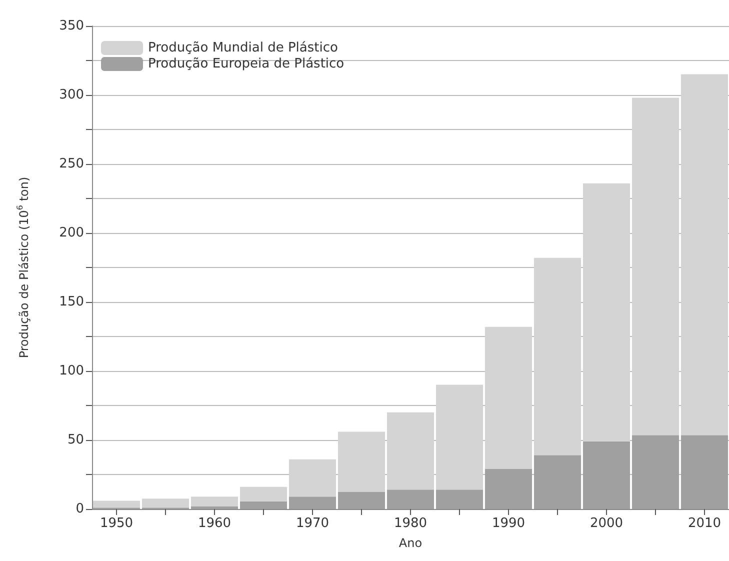 The image size is (729, 561). I want to click on x-tick-label: 1960, so click(215, 523).